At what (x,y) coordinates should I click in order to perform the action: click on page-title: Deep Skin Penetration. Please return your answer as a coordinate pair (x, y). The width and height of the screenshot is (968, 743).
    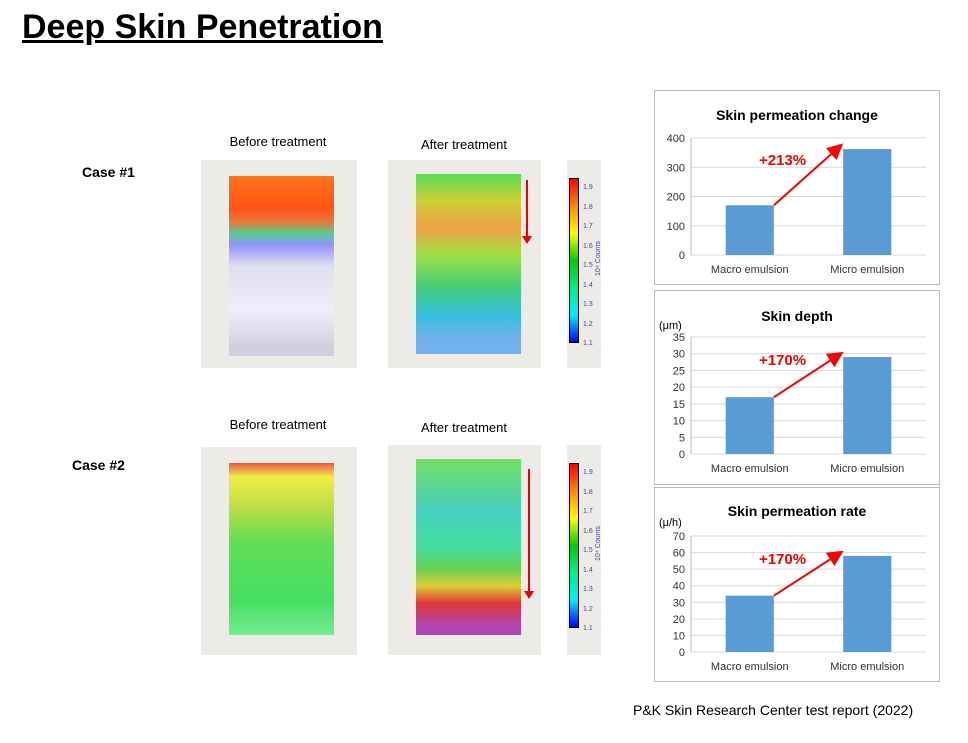
    Looking at the image, I should click on (202, 27).